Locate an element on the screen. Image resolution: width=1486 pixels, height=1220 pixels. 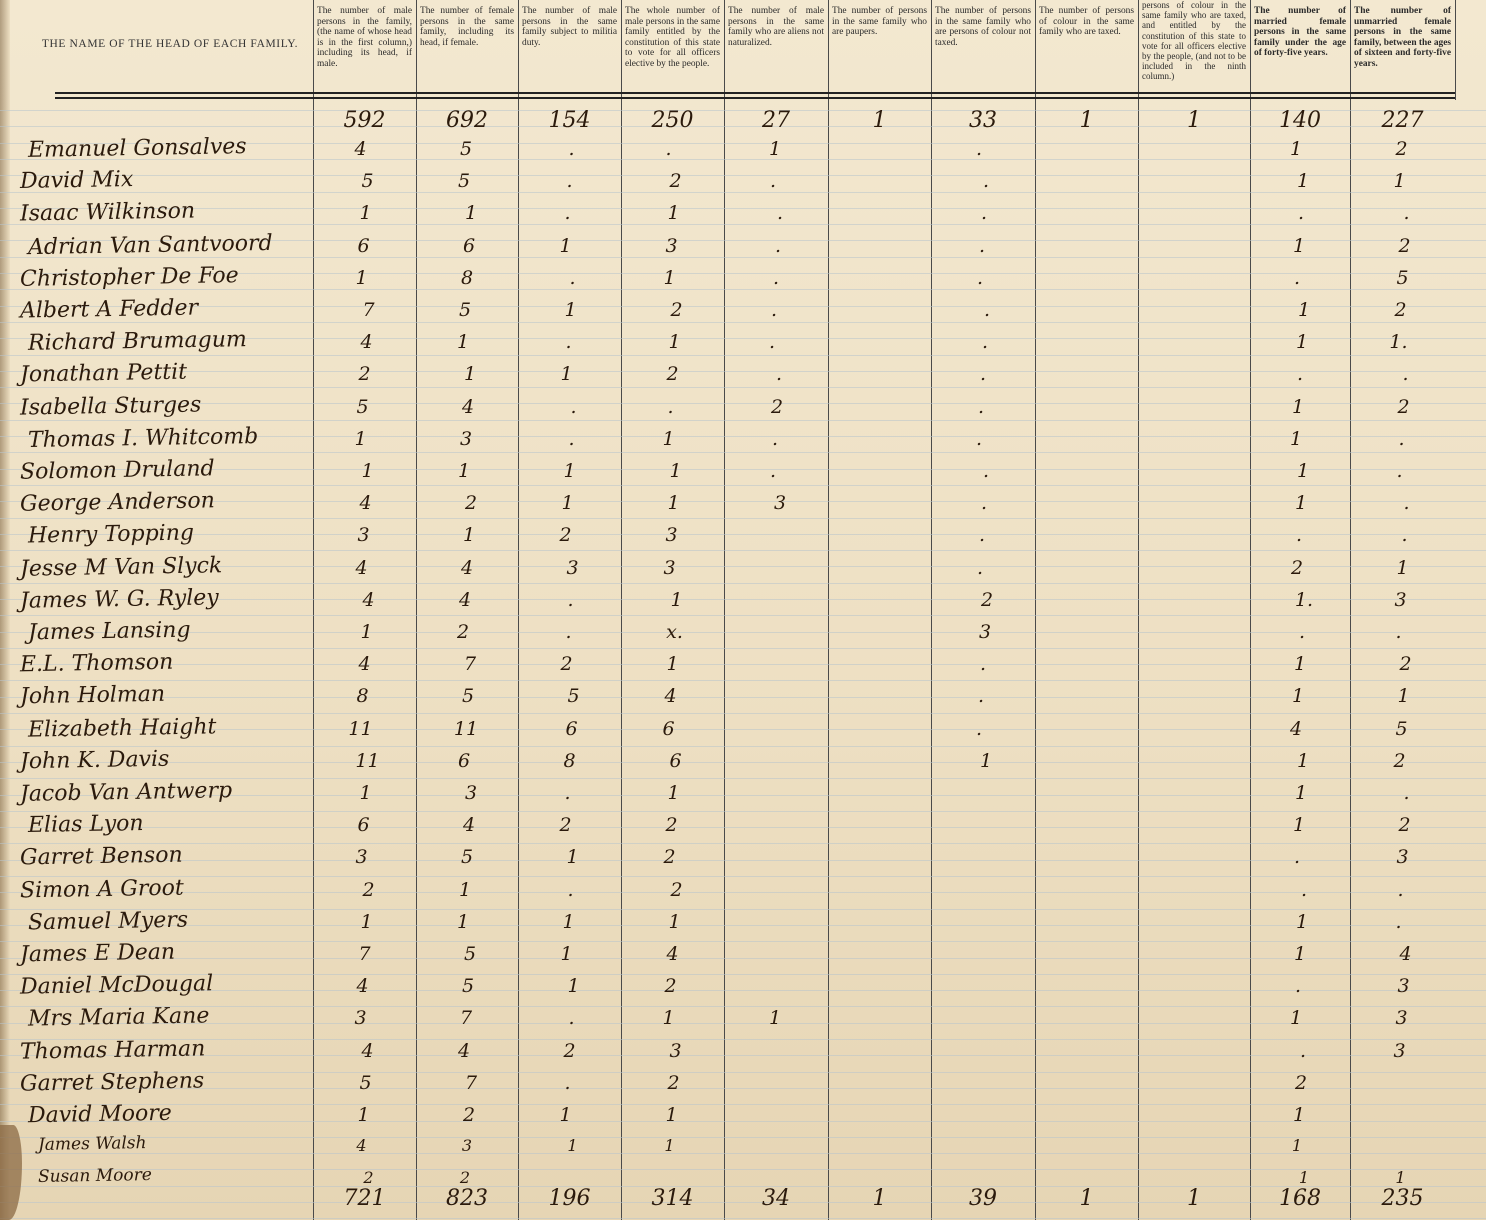
household-head-name: Garret Stephens is located at coordinates (112, 1082).